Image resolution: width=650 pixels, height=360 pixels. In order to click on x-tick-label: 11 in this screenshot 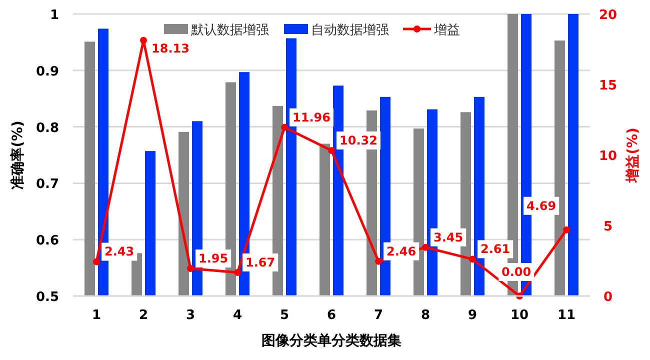, I will do `click(566, 315)`.